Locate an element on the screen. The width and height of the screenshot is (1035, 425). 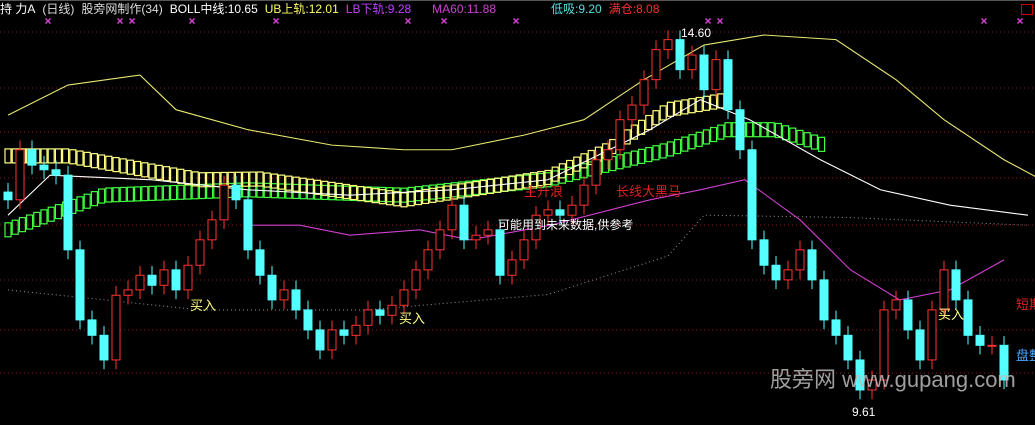
lb-value: LB下轨:9.28 is located at coordinates (378, 9).